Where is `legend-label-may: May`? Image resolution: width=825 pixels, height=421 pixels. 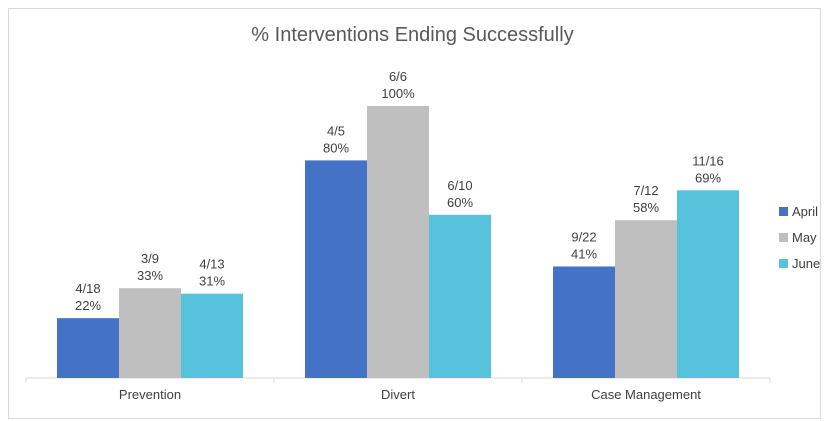
legend-label-may: May is located at coordinates (804, 237).